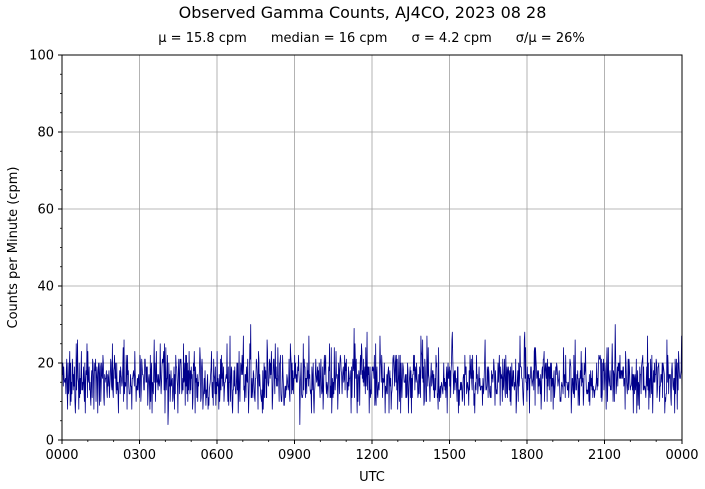  What do you see at coordinates (139, 455) in the screenshot?
I see `x-tick-label: 0300` at bounding box center [139, 455].